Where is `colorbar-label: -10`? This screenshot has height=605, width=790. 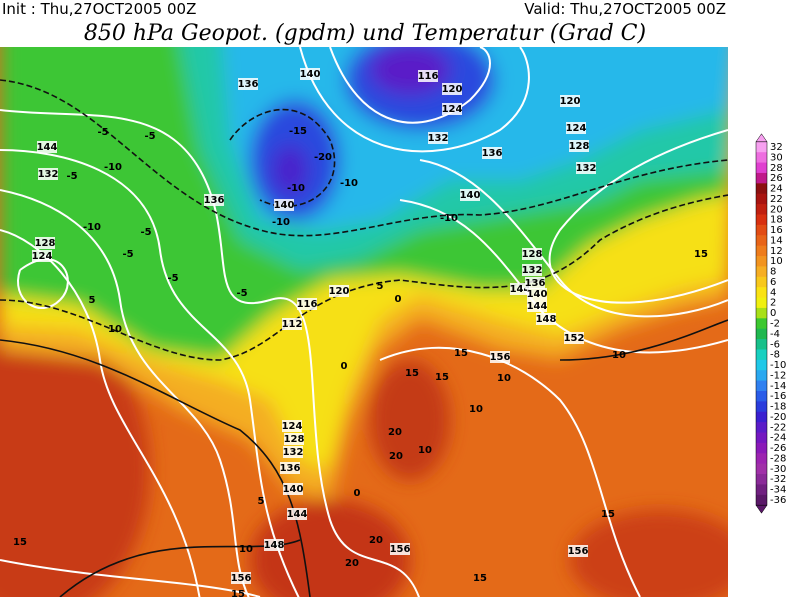
colorbar-label: -10 is located at coordinates (778, 365).